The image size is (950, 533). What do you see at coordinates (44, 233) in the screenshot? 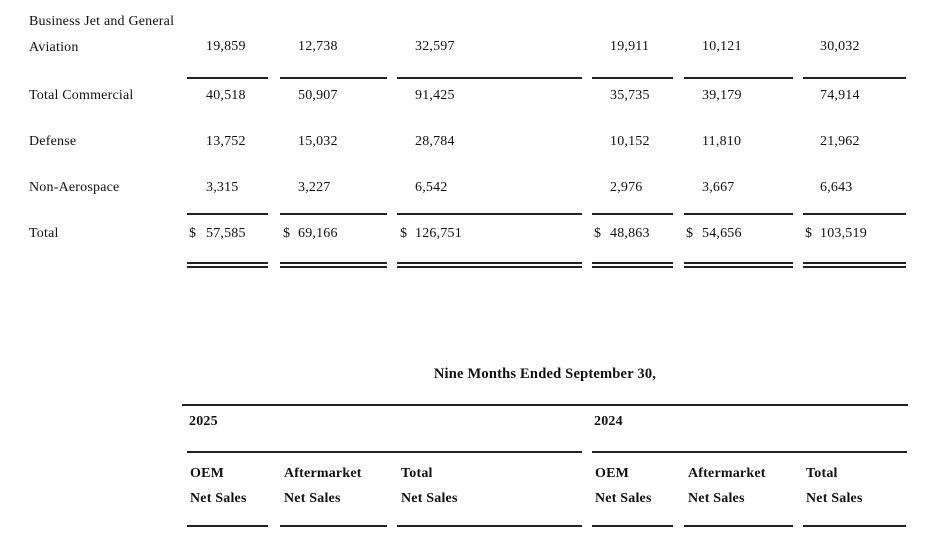
I see `row-label-total: Total` at bounding box center [44, 233].